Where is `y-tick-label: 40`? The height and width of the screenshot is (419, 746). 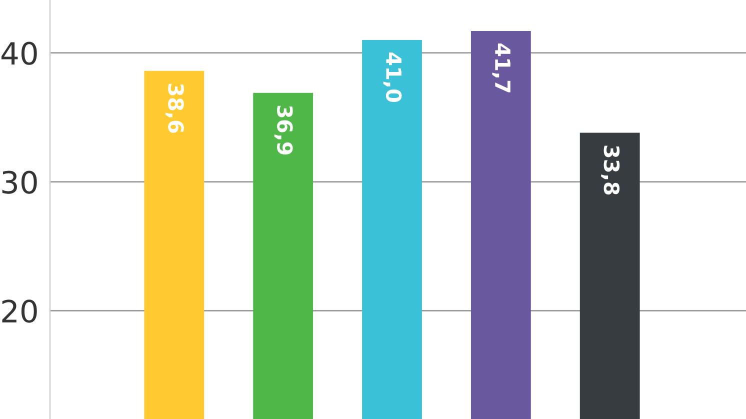 y-tick-label: 40 is located at coordinates (19, 53).